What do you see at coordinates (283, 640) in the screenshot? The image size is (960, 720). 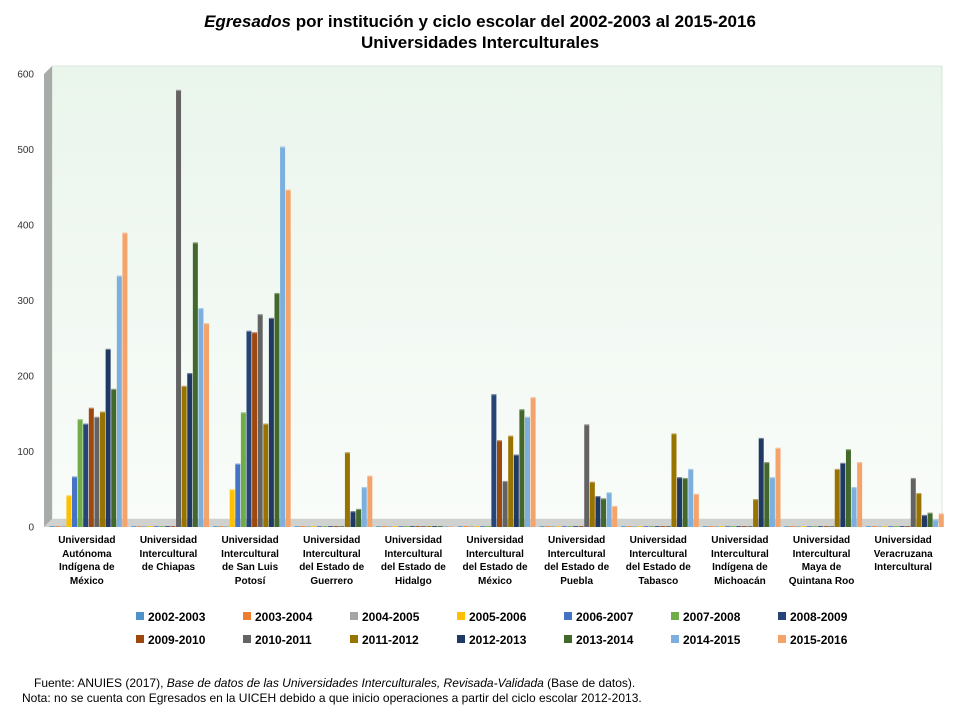 I see `legend-label: 2010-2011` at bounding box center [283, 640].